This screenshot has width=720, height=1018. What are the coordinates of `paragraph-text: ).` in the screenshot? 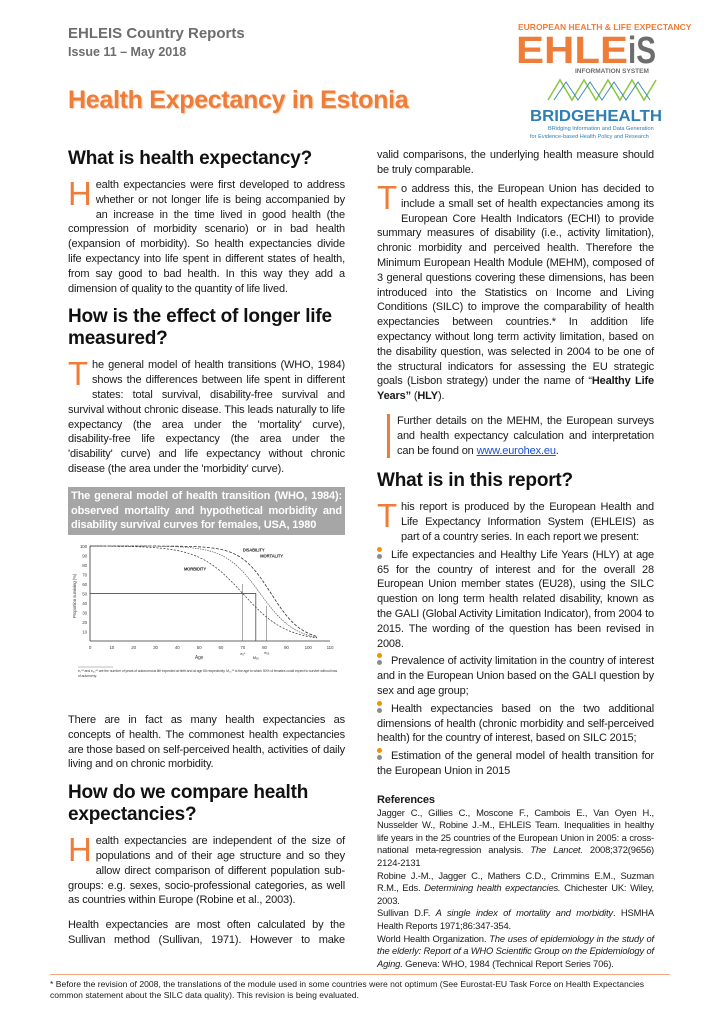 It's located at (441, 396).